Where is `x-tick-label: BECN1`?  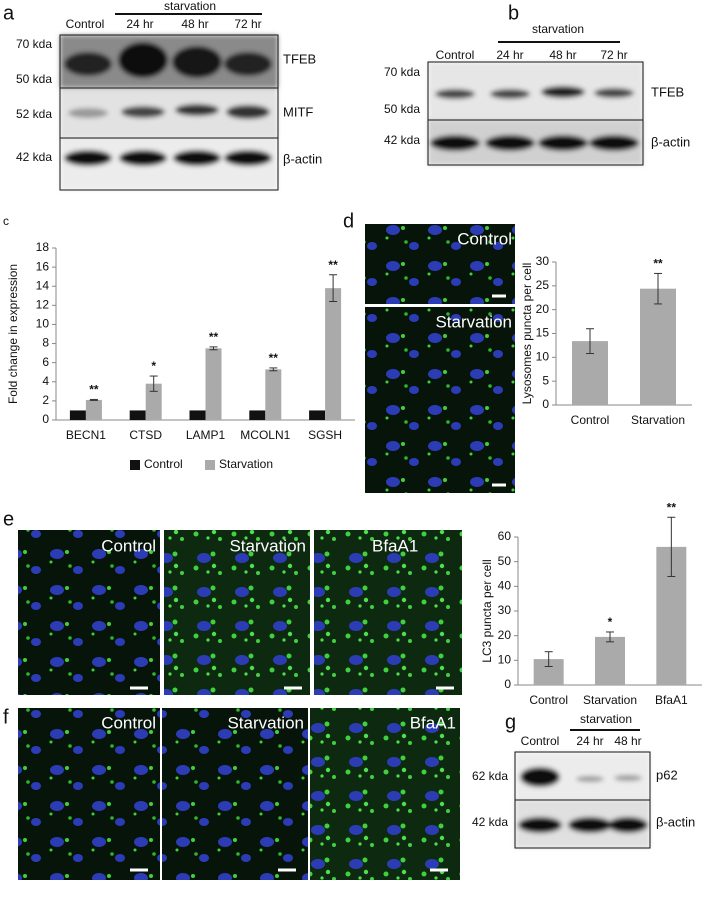
x-tick-label: BECN1 is located at coordinates (86, 435).